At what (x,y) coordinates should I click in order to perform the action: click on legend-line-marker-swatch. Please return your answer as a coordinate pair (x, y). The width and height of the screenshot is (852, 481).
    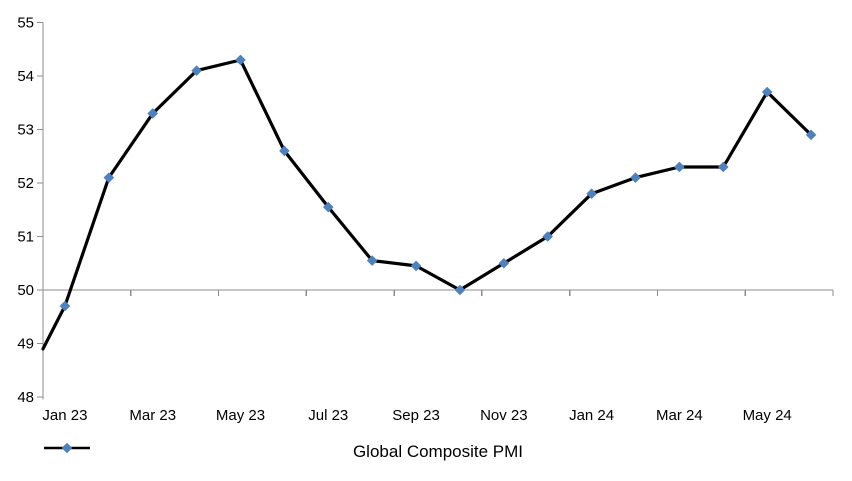
    Looking at the image, I should click on (67, 448).